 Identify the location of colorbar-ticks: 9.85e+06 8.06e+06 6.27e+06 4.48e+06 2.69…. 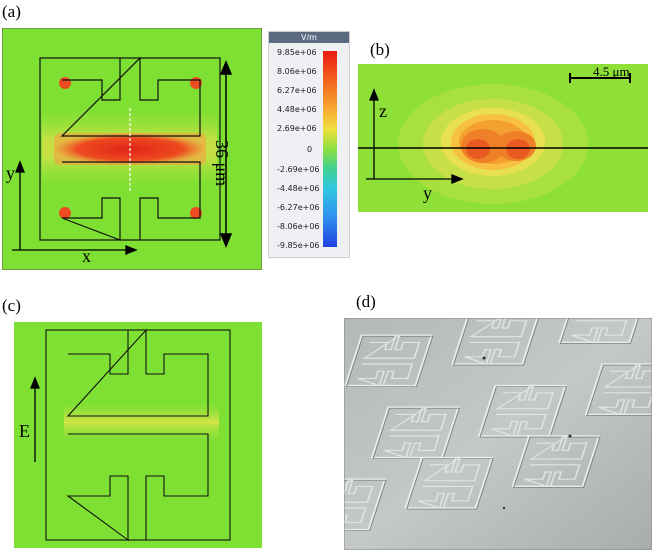
(299, 149).